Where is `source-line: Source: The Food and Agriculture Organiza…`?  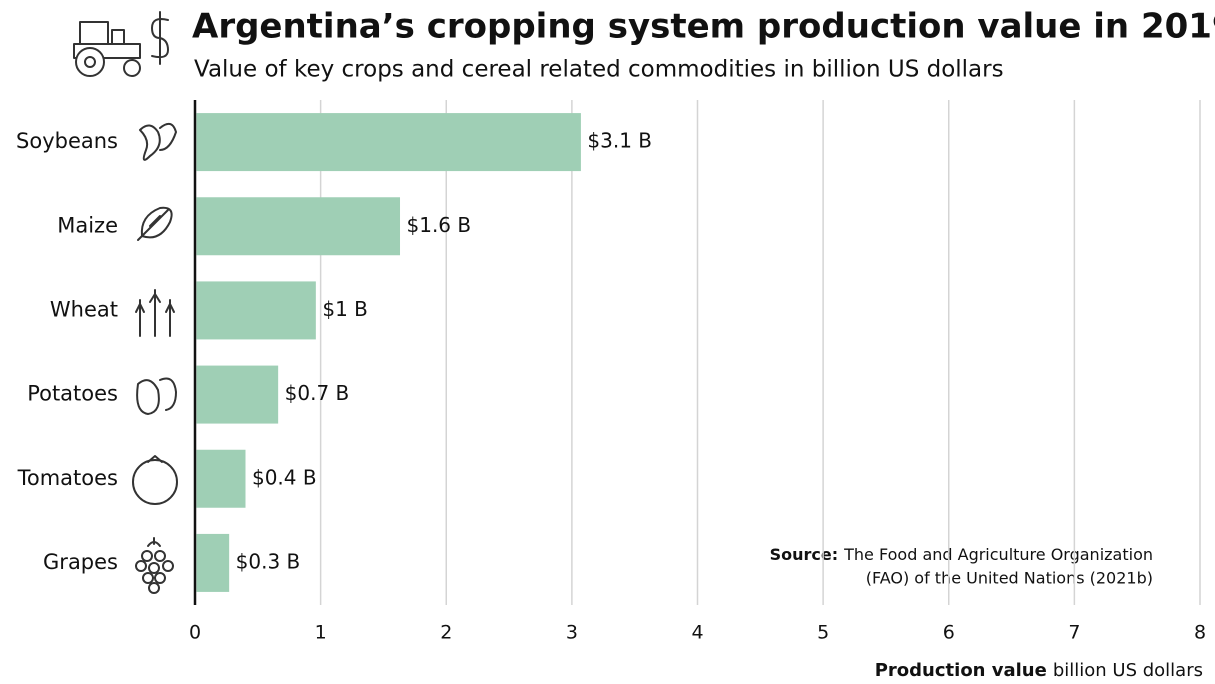 source-line: Source: The Food and Agriculture Organiza… is located at coordinates (961, 554).